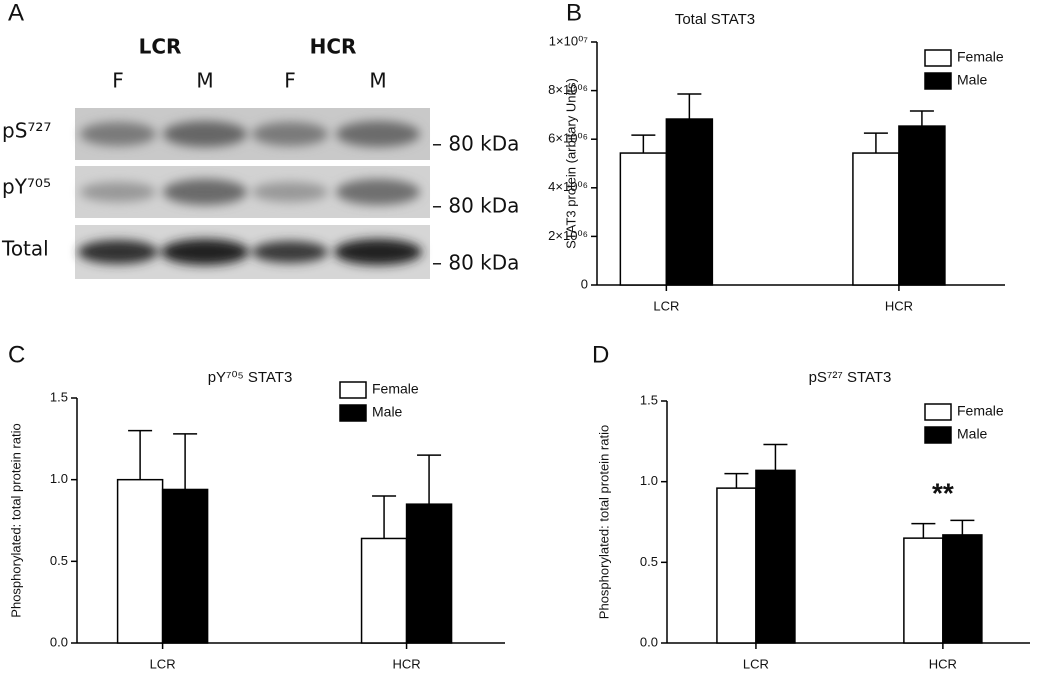 The image size is (1050, 673). Describe the element at coordinates (850, 377) in the screenshot. I see `chart-title: pS⁷²⁷ STAT3` at that location.